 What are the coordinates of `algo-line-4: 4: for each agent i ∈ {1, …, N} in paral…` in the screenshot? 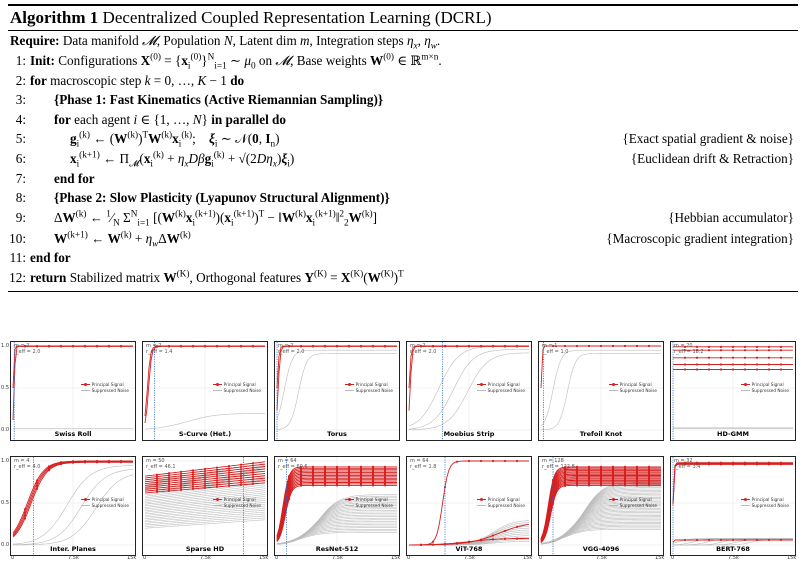 It's located at (403, 120).